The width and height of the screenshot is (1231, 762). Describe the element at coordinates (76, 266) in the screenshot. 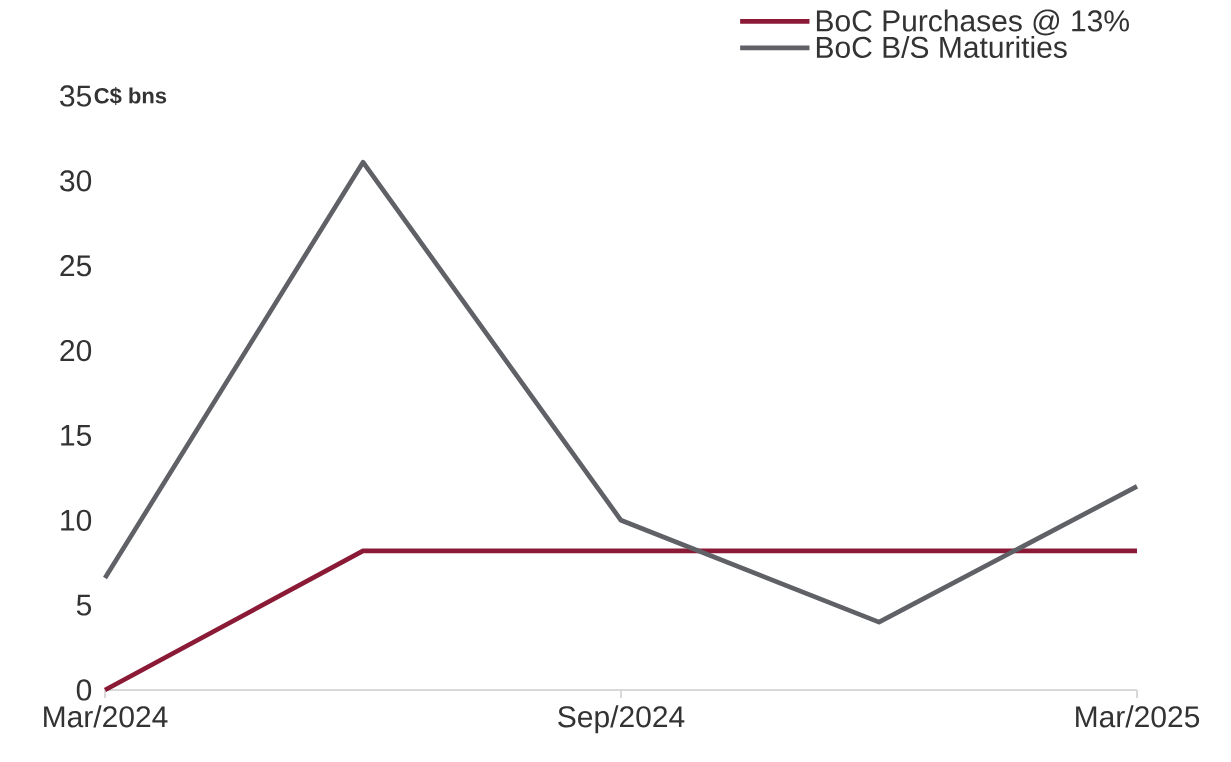

I see `y-tick-label: 25` at that location.